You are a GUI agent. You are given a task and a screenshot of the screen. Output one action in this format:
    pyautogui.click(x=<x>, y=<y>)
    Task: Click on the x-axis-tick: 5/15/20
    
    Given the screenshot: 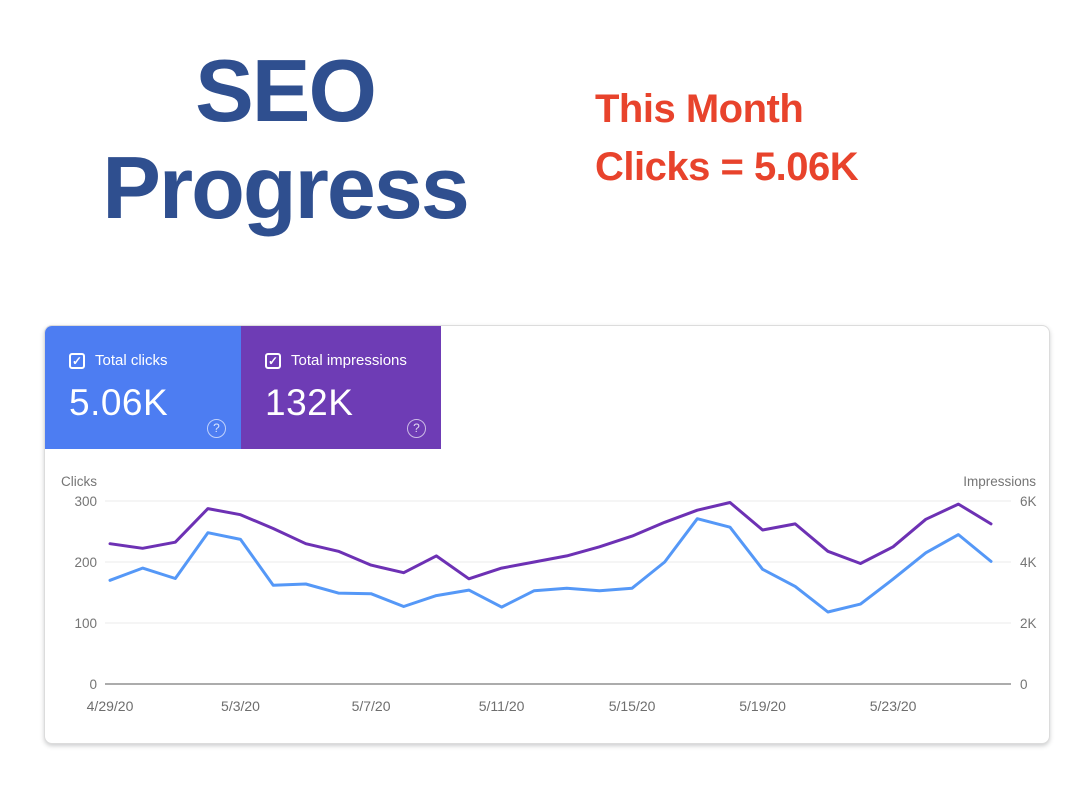 What is the action you would take?
    pyautogui.click(x=632, y=706)
    